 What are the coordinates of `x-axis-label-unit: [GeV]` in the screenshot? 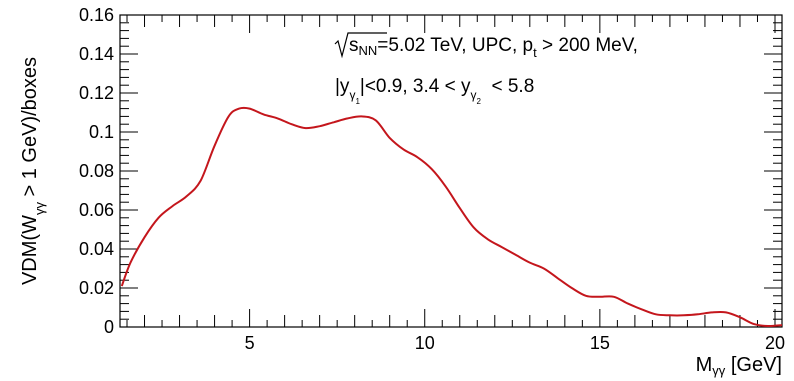 It's located at (753, 365).